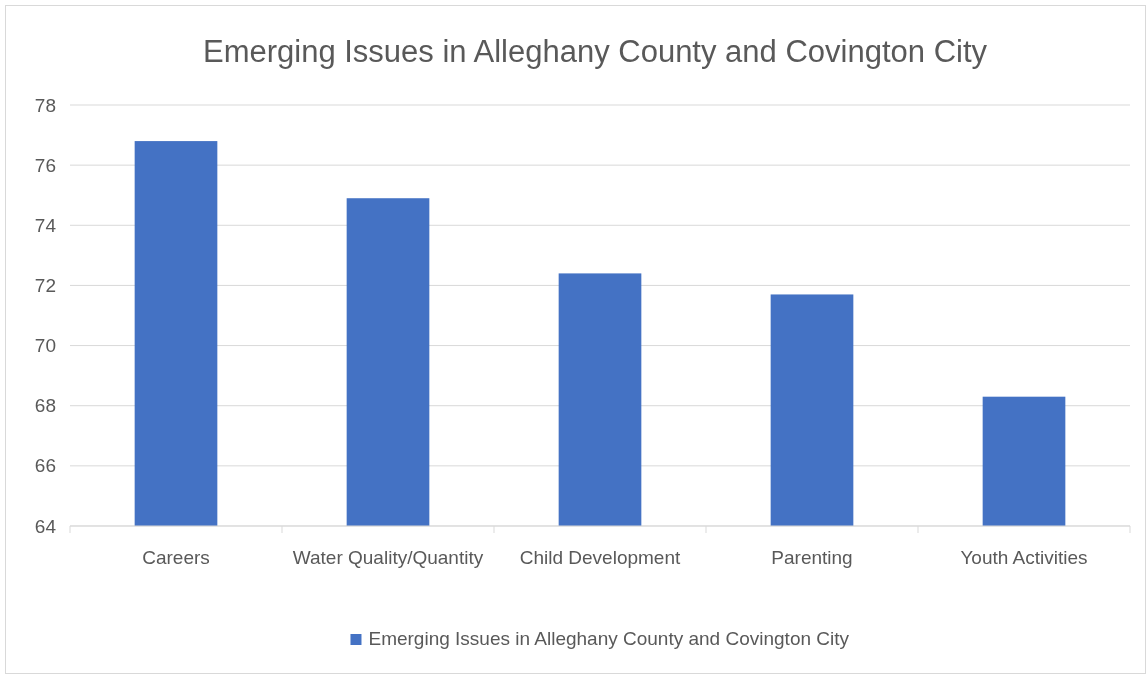 This screenshot has width=1147, height=675. I want to click on x-tick-label: Child Development, so click(600, 557).